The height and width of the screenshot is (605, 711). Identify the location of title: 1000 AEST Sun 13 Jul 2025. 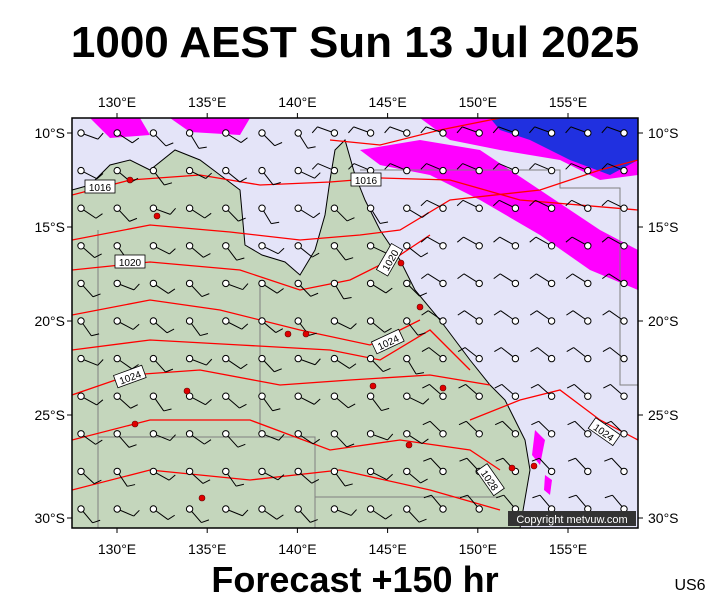
(355, 42).